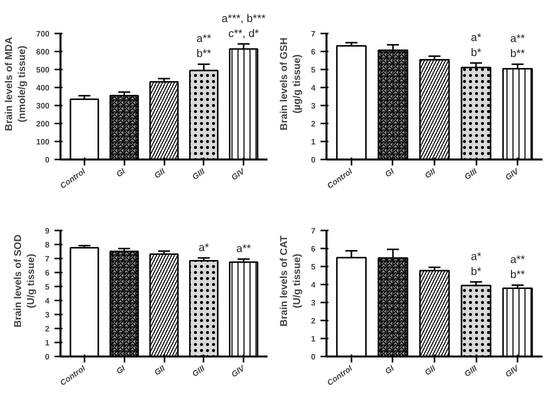  I want to click on y-tick-label: 700, so click(43, 34).